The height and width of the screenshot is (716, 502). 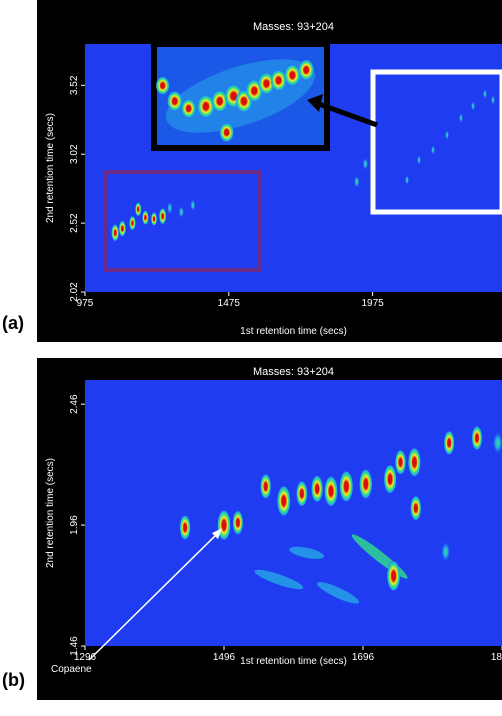 What do you see at coordinates (315, 103) in the screenshot?
I see `zoom-arrow-head` at bounding box center [315, 103].